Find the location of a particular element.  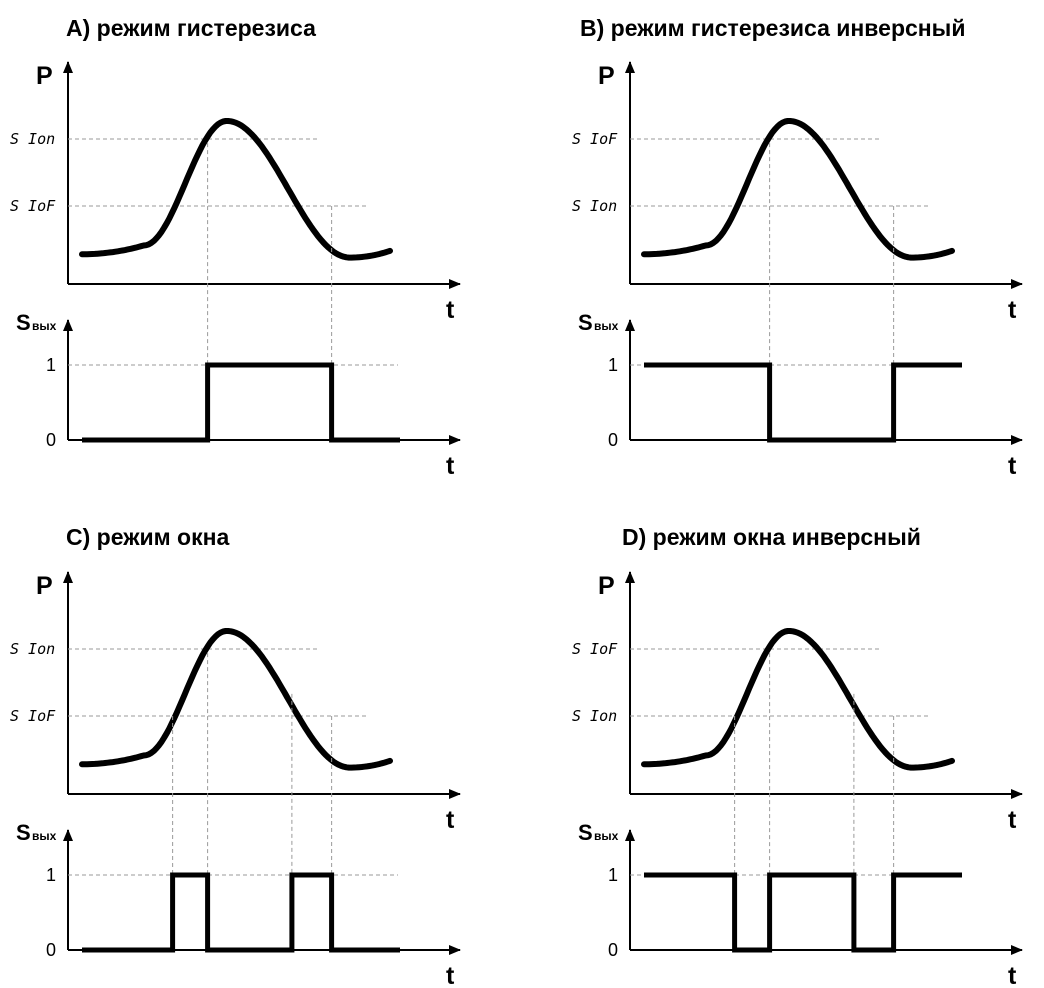

panel-title: D) режим окна инверсный is located at coordinates (771, 537).